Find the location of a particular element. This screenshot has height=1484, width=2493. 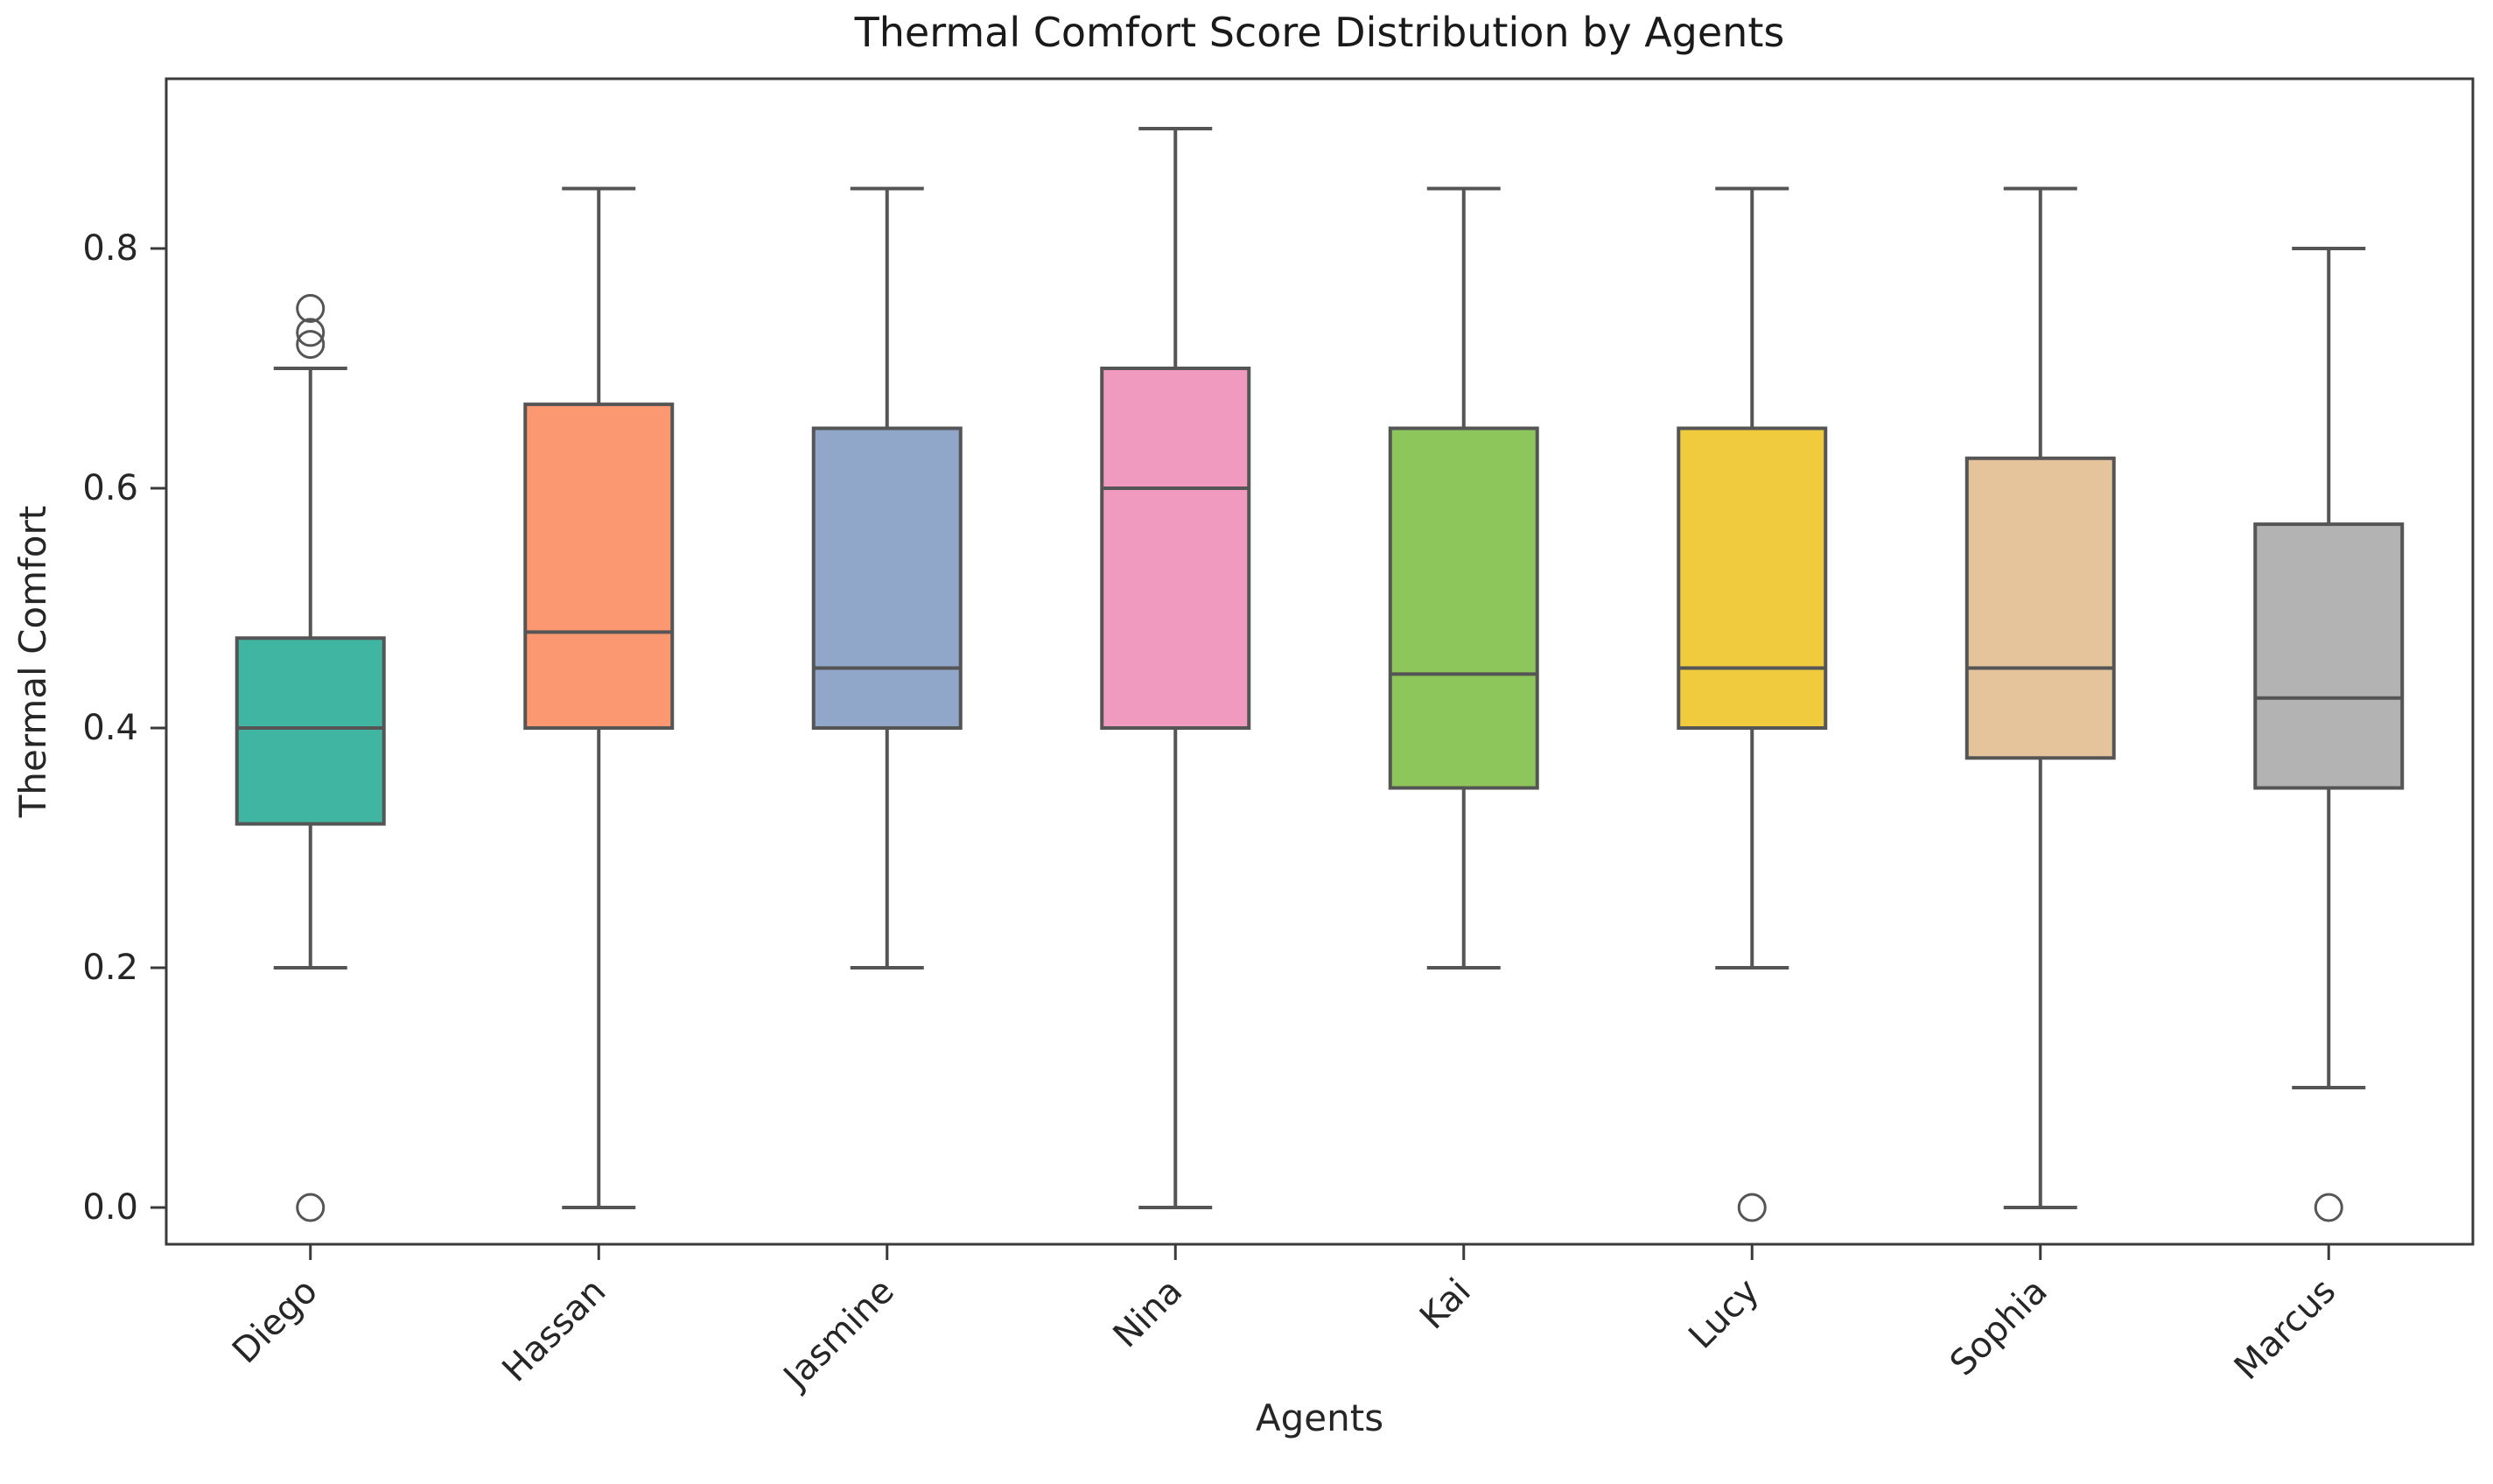

y-tick-label: 0.4 is located at coordinates (110, 728).